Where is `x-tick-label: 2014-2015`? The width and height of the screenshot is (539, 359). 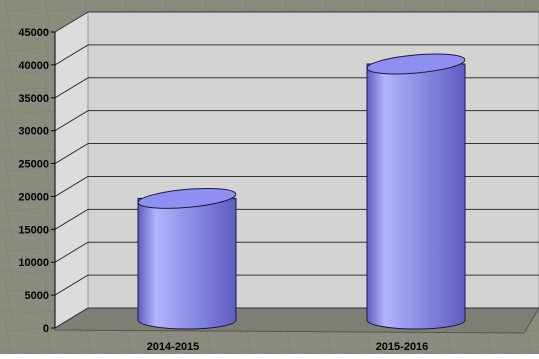 x-tick-label: 2014-2015 is located at coordinates (173, 347).